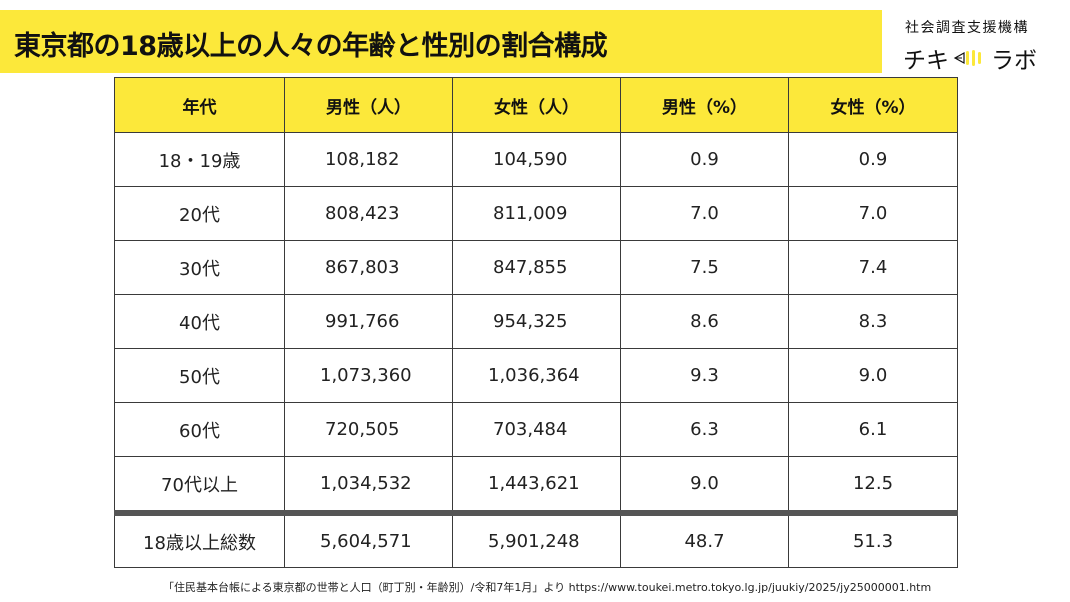  I want to click on table-row: 18・19歳 108,182 104,590 0.9 0.9, so click(536, 159).